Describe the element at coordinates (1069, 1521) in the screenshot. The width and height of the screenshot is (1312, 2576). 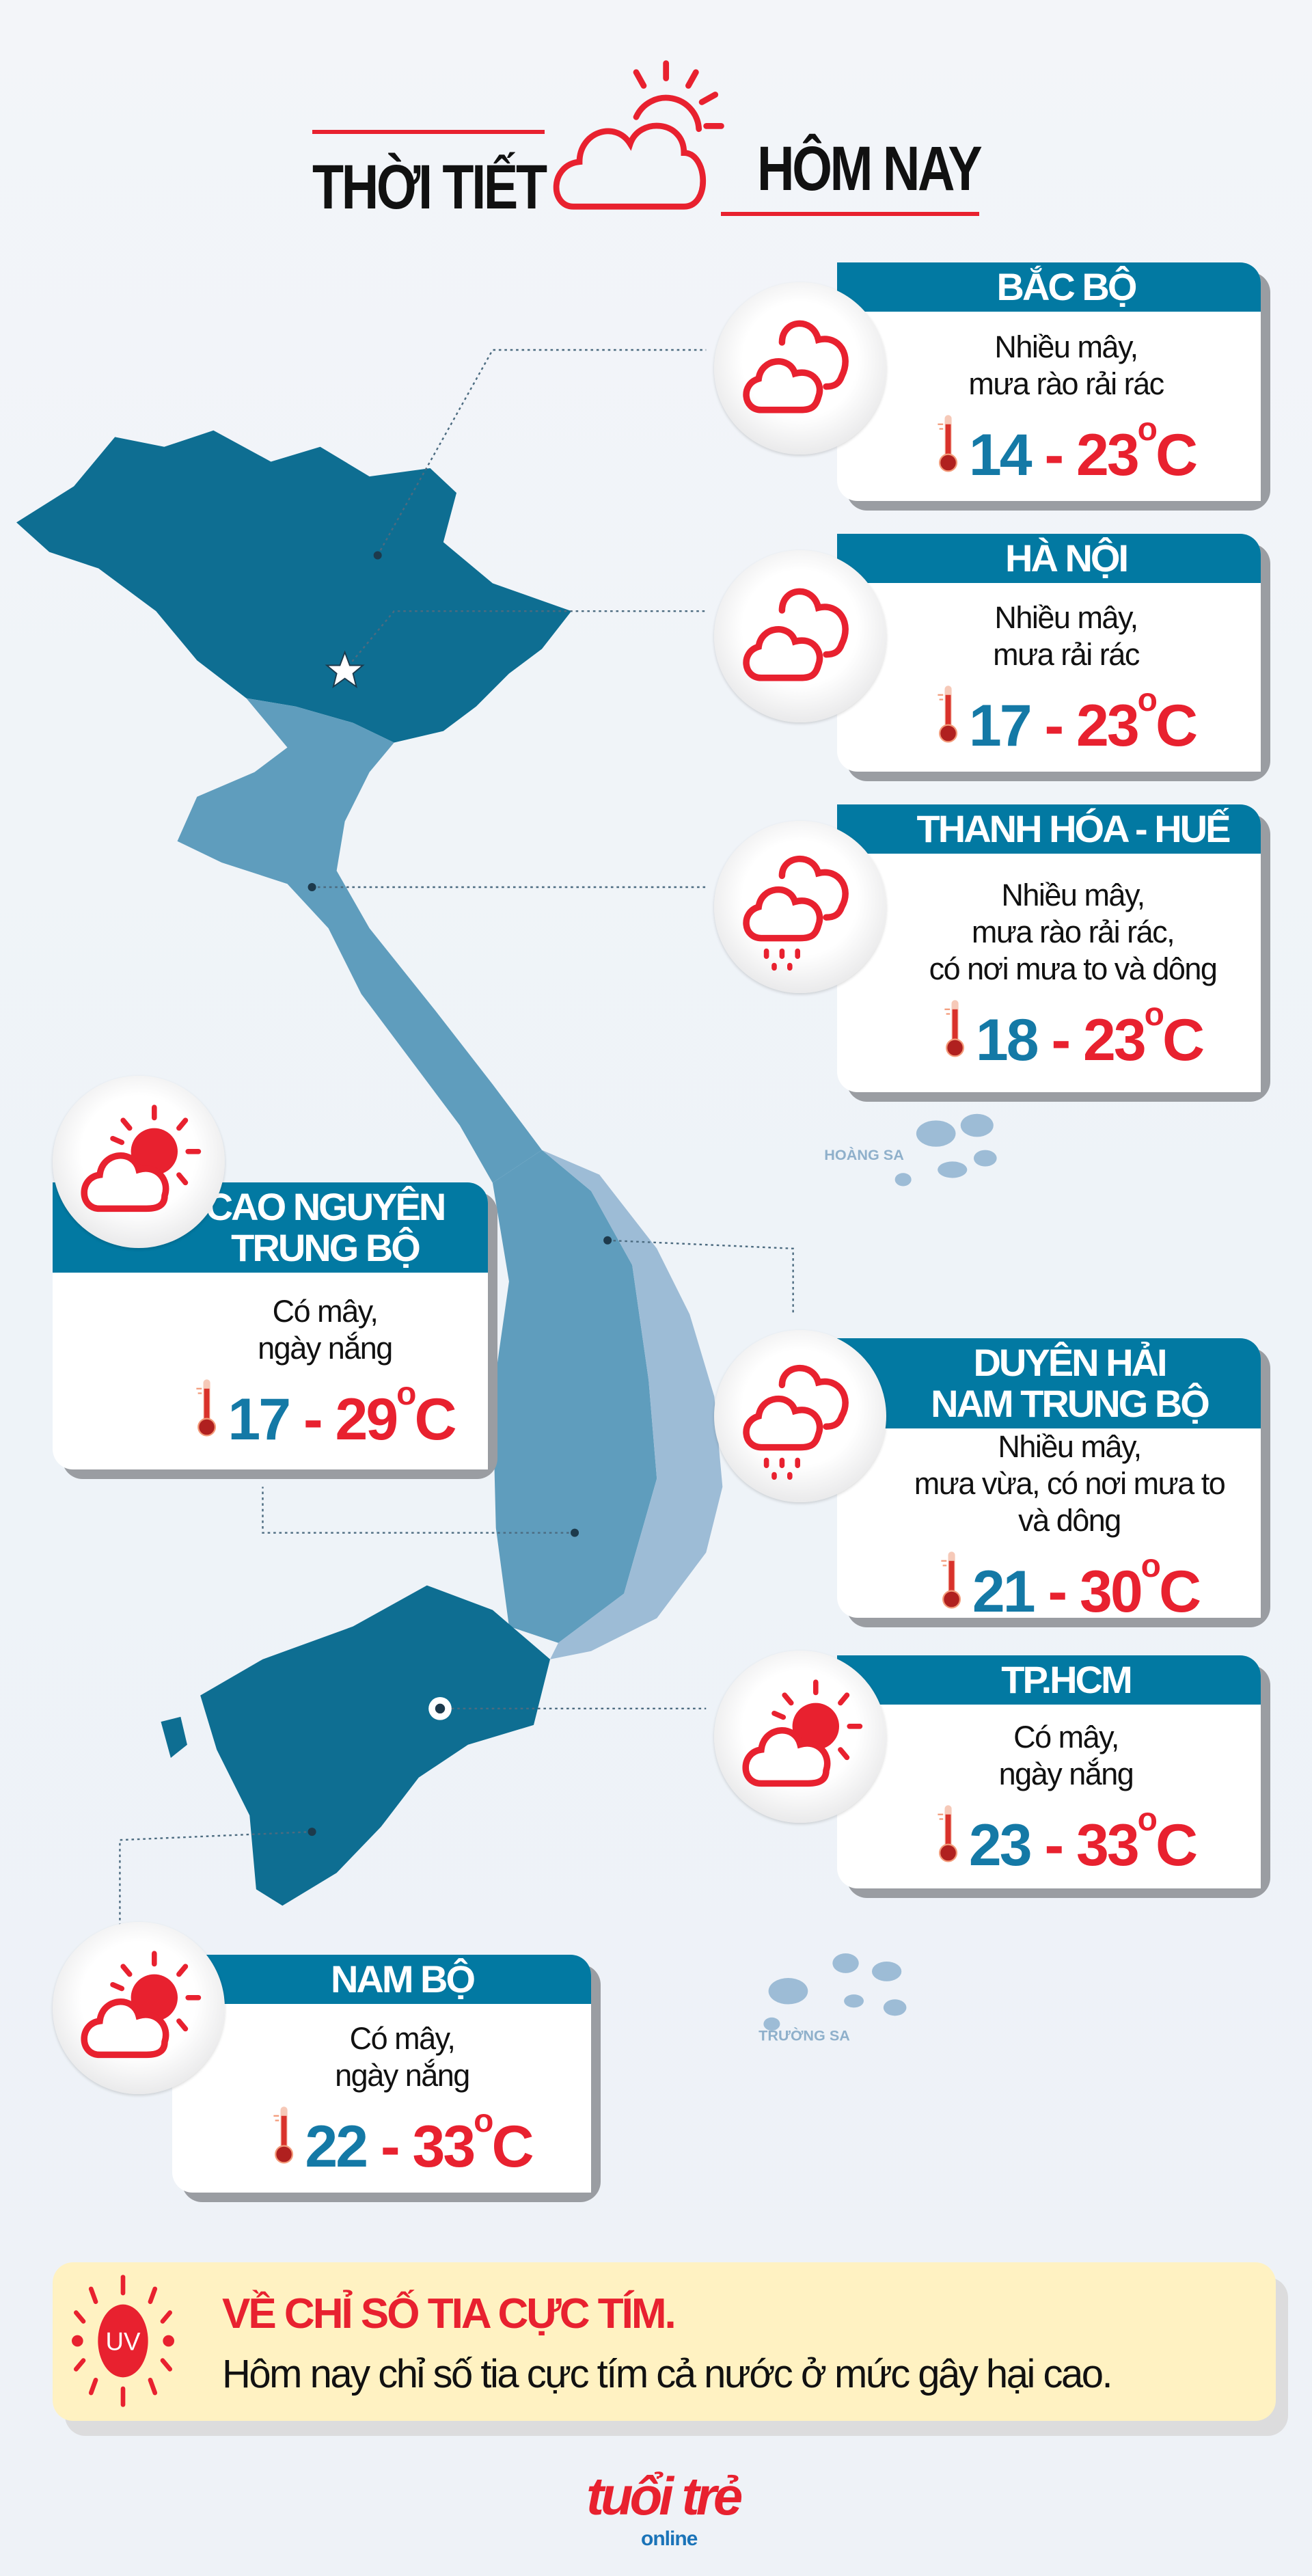
I see `weather-description: và dông` at that location.